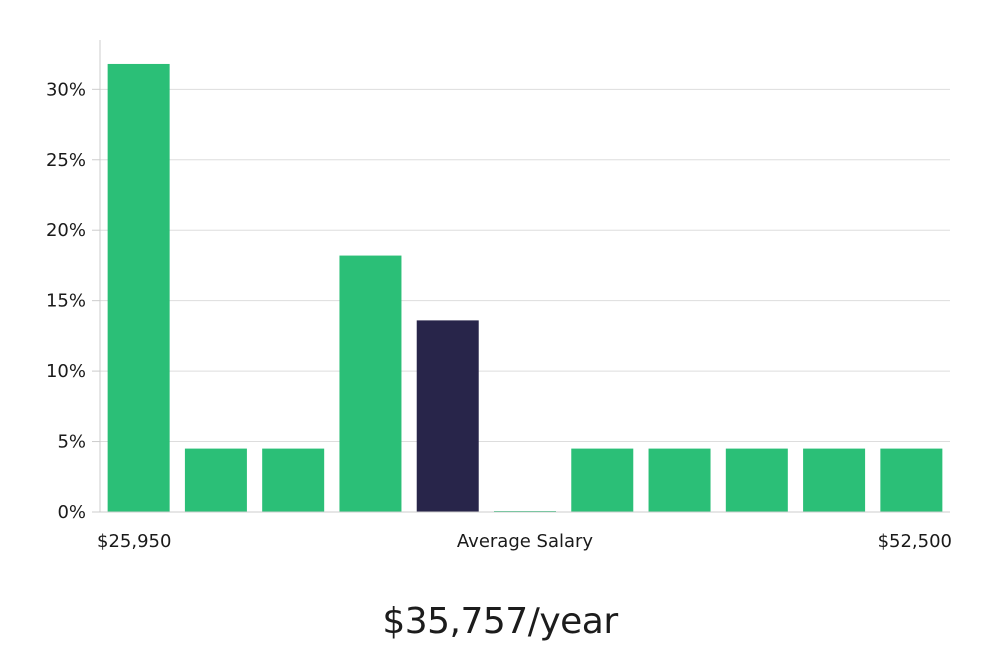 The width and height of the screenshot is (1000, 660). Describe the element at coordinates (66, 301) in the screenshot. I see `y-tick-label: 15%` at that location.